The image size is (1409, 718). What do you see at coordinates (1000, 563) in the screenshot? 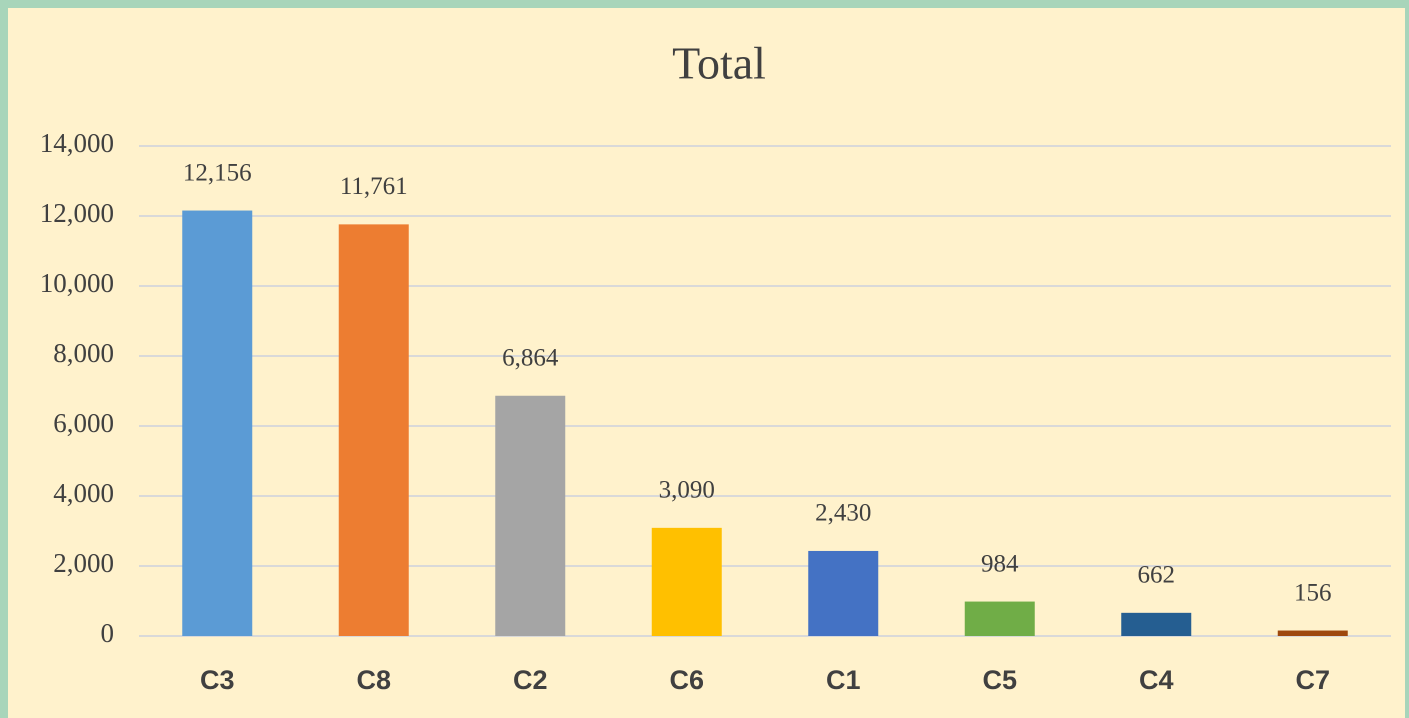
I see `data-label: 984` at bounding box center [1000, 563].